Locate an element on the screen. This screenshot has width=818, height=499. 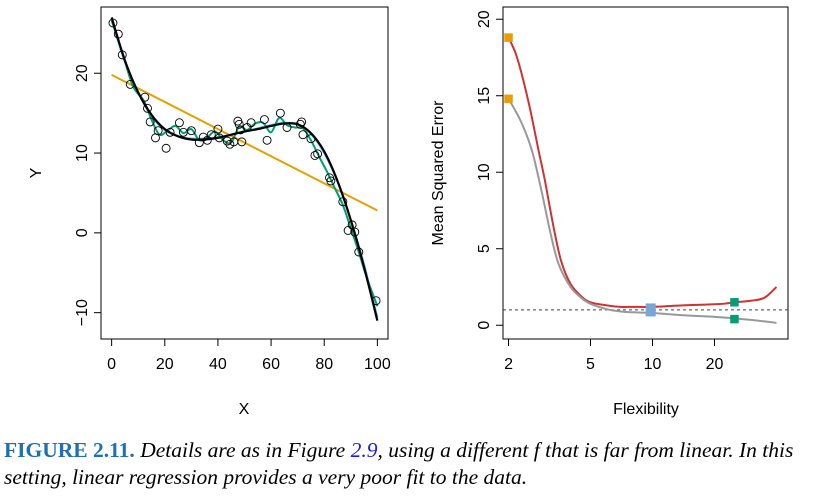
left-x-tick-label: 0 is located at coordinates (111, 364).